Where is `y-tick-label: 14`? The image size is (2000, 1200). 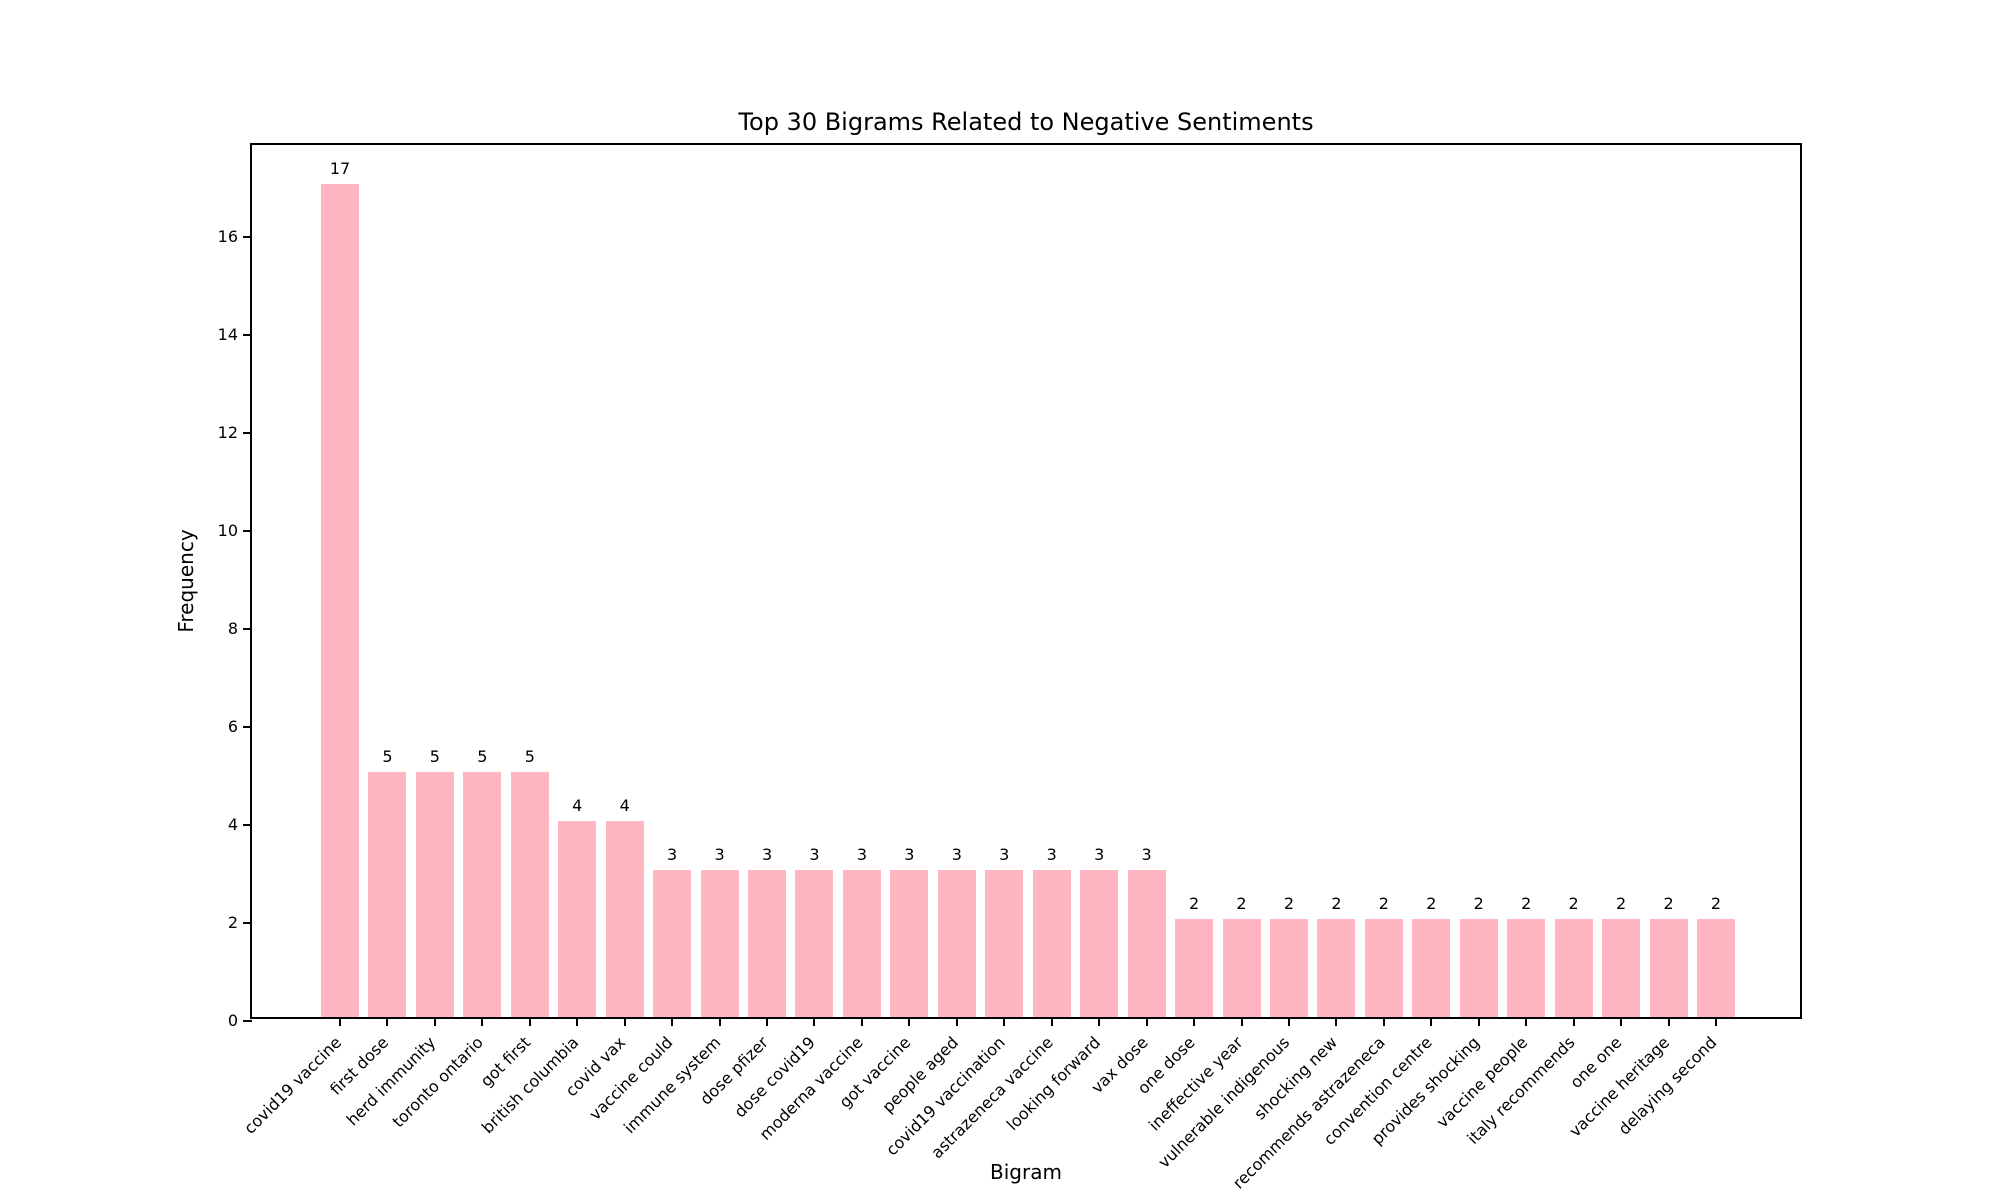 y-tick-label: 14 is located at coordinates (227, 335).